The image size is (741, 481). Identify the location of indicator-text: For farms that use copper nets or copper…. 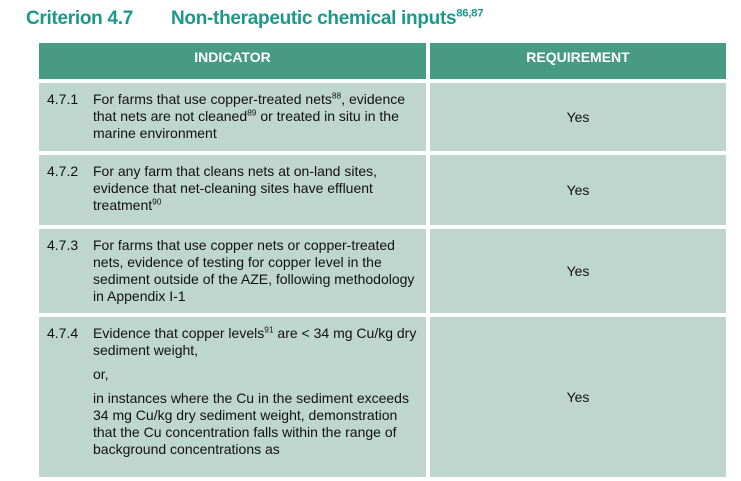
(255, 272).